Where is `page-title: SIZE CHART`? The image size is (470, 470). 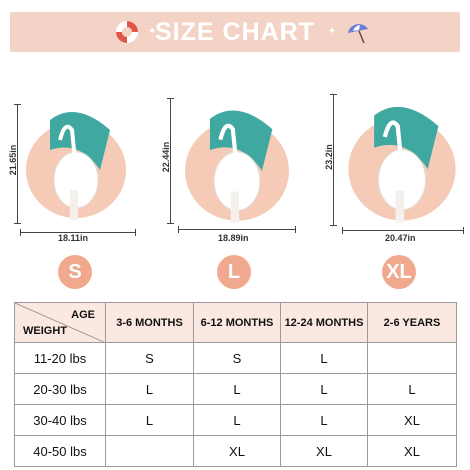
page-title: SIZE CHART is located at coordinates (235, 32).